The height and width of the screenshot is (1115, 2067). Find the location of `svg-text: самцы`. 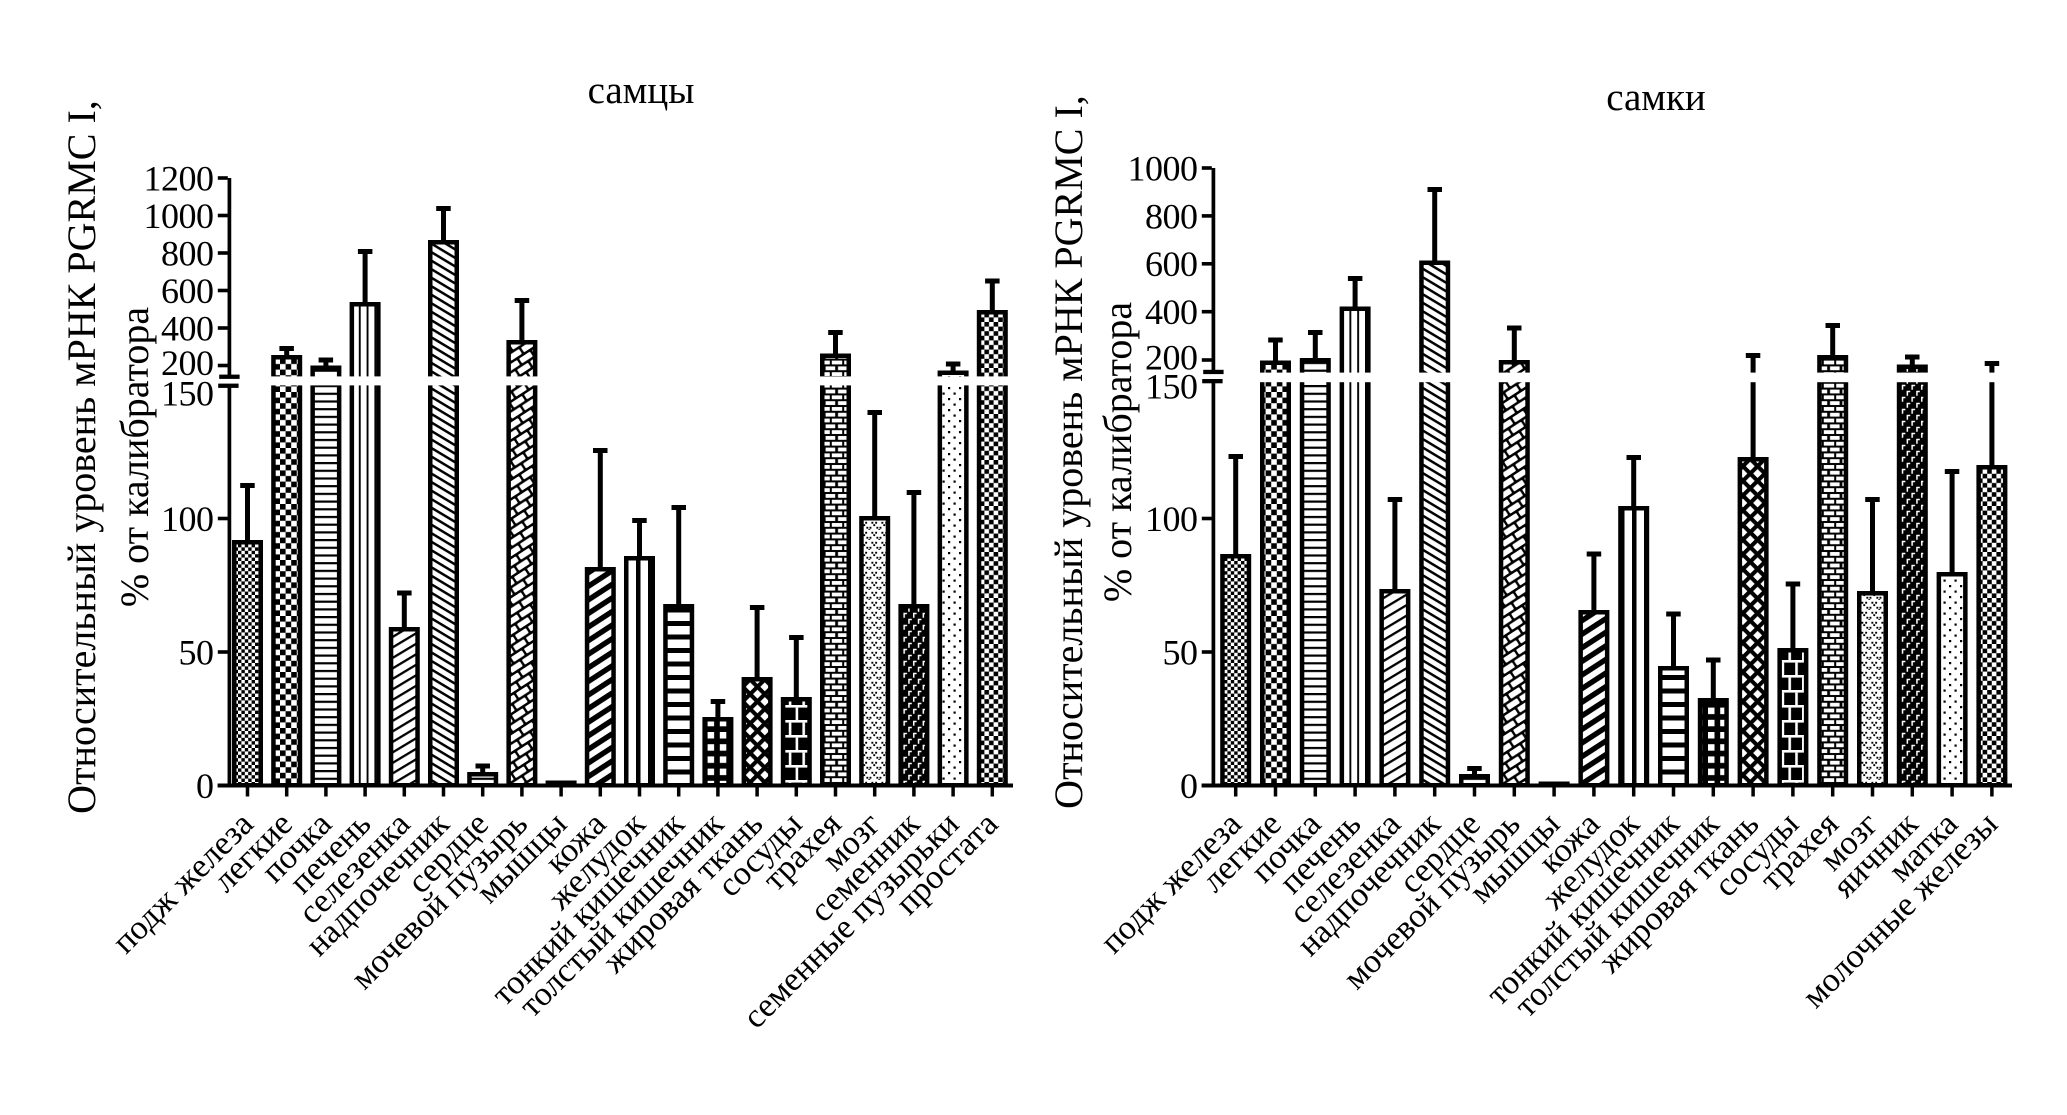

svg-text: самцы is located at coordinates (641, 90).